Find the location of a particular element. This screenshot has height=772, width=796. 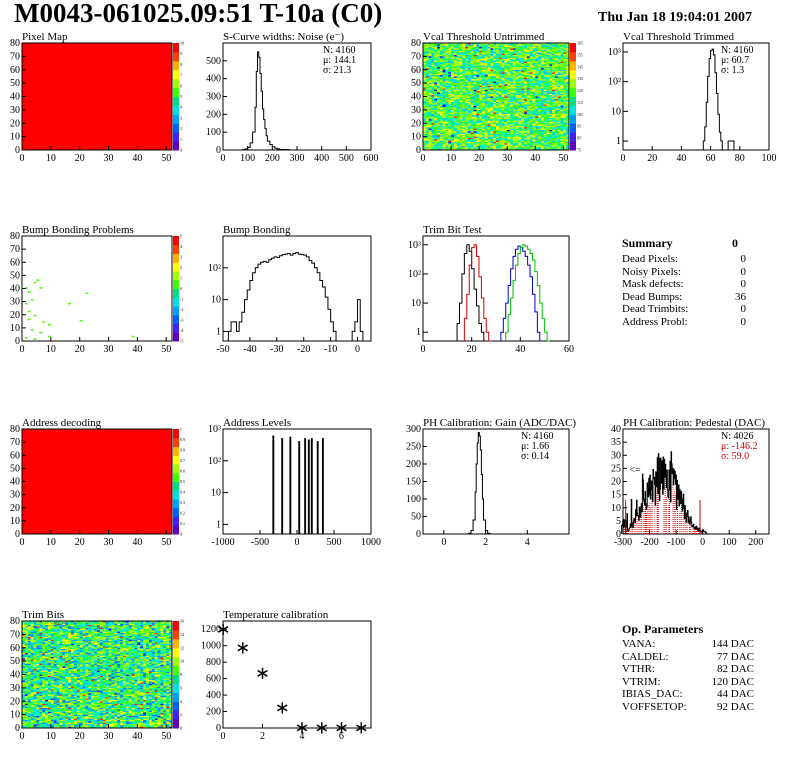

x-tick-label: 2 is located at coordinates (262, 736).